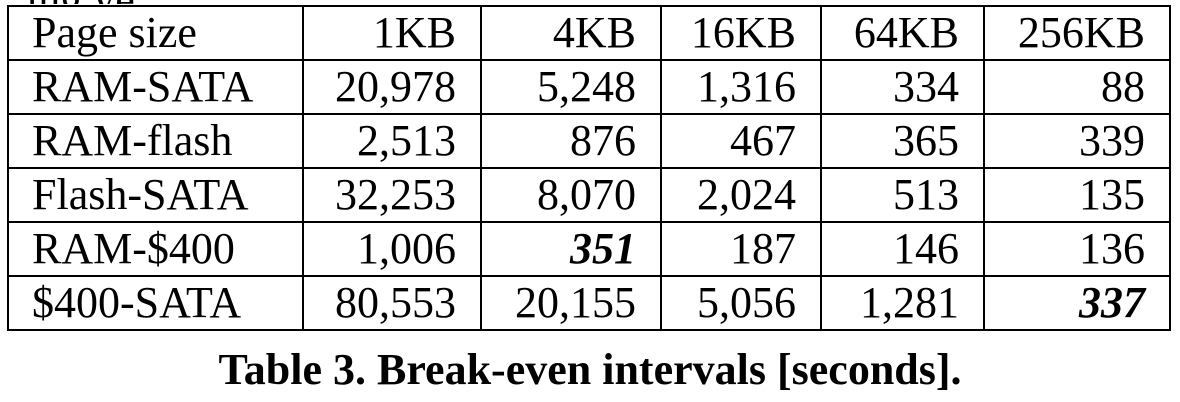  I want to click on table-cell: 334, so click(902, 87).